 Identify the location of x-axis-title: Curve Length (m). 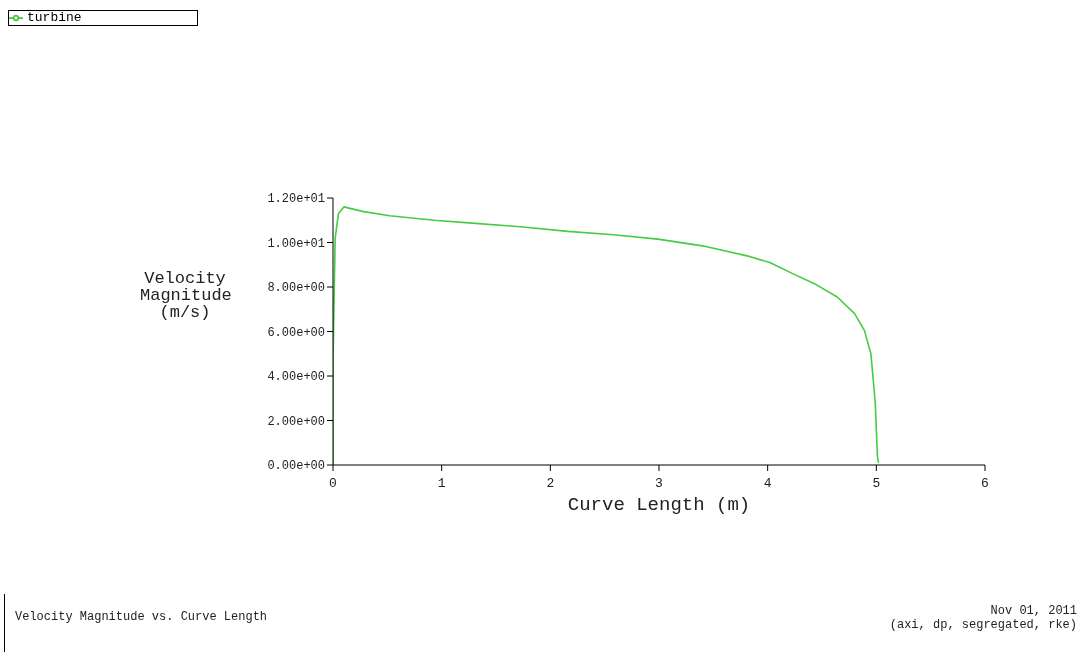
(659, 505).